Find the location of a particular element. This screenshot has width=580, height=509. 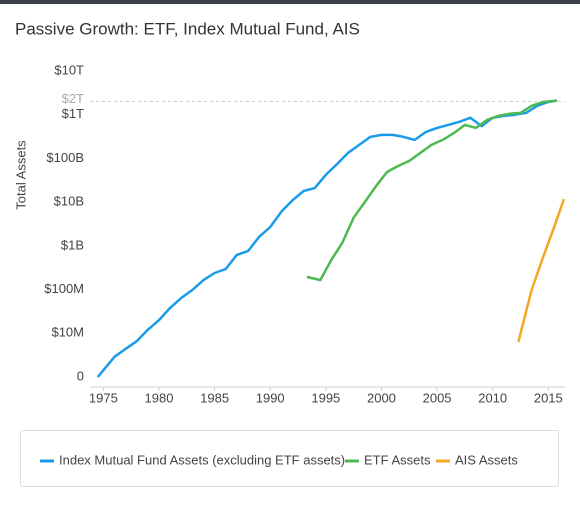

x-tick-label: 1980 is located at coordinates (159, 397).